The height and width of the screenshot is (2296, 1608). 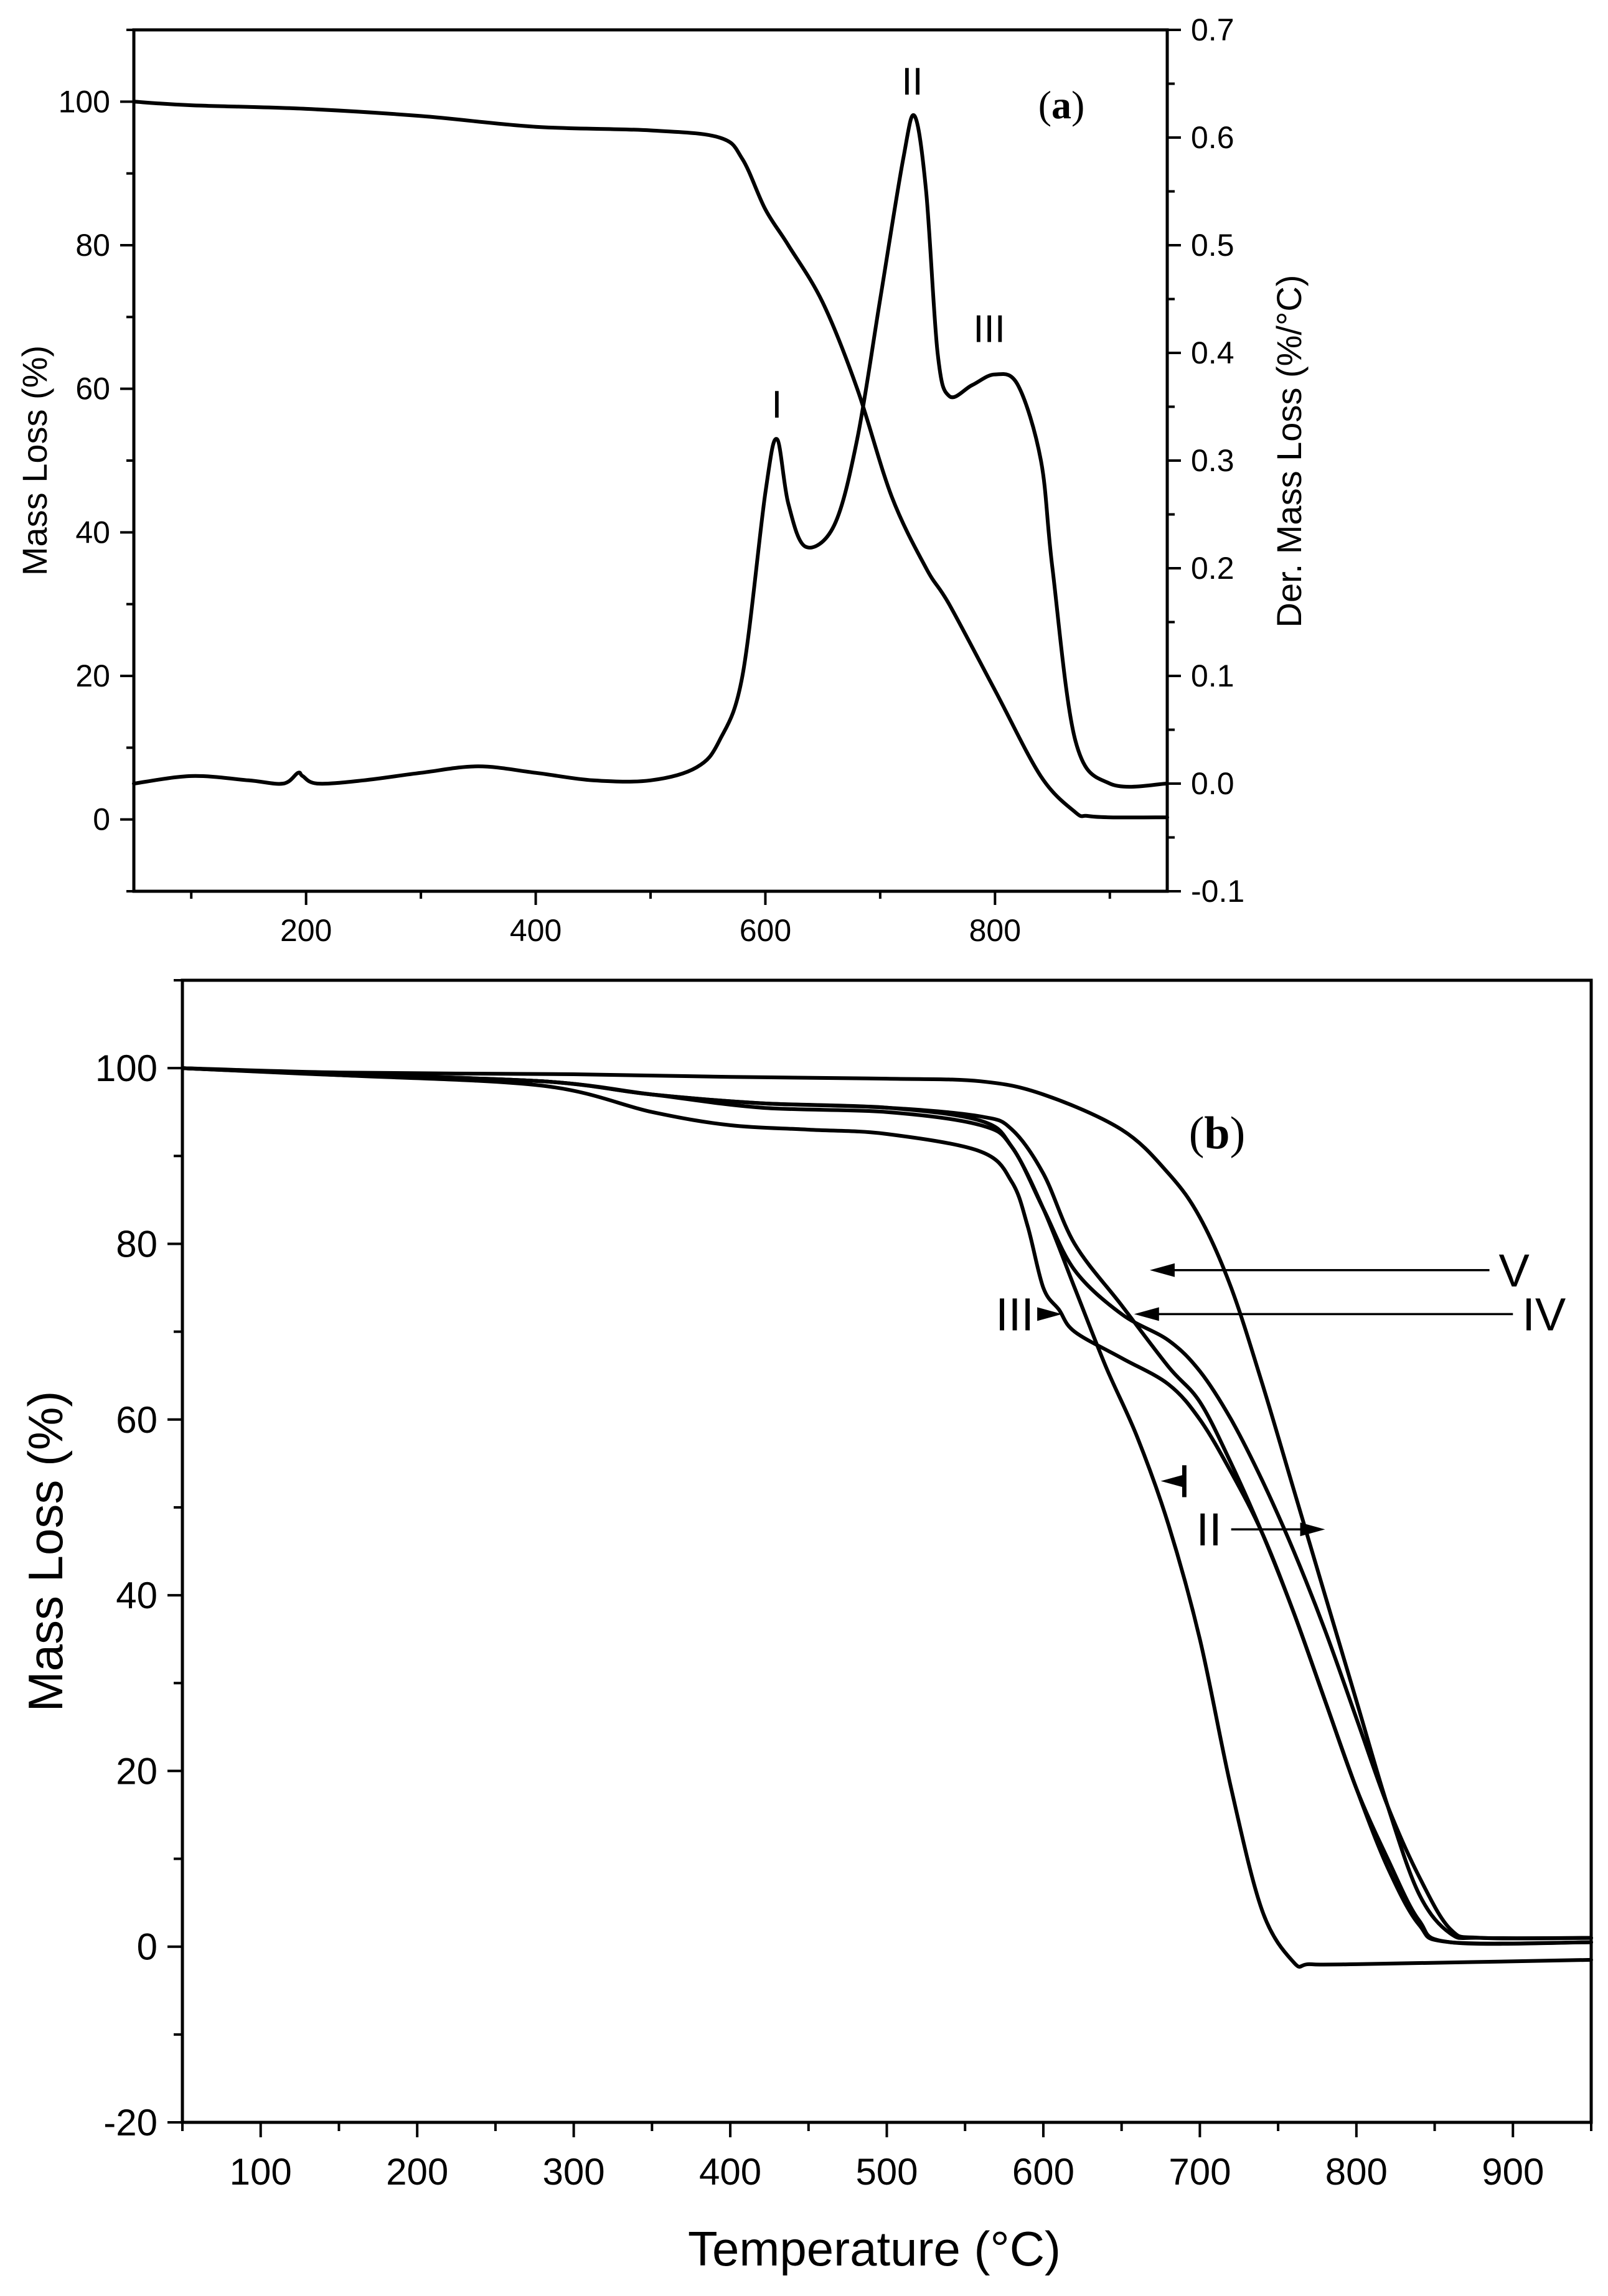 What do you see at coordinates (1212, 245) in the screenshot?
I see `y2-tick-label: 0.5` at bounding box center [1212, 245].